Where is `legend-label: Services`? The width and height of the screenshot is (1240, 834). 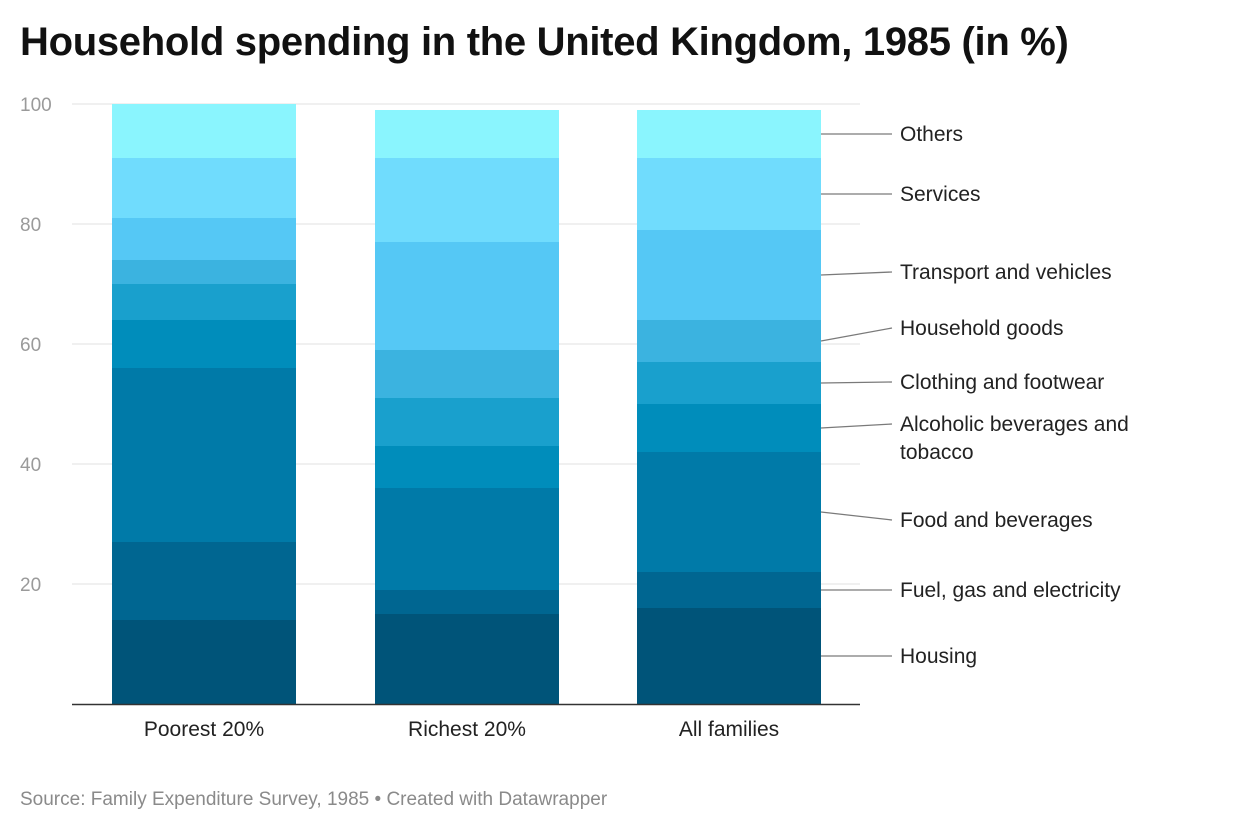 legend-label: Services is located at coordinates (940, 194).